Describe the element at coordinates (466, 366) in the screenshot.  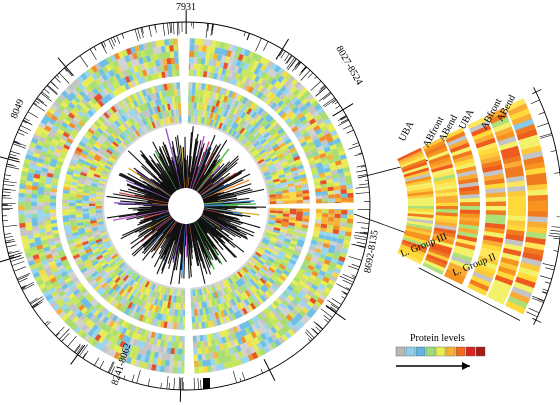
I see `legend-arrowhead` at that location.